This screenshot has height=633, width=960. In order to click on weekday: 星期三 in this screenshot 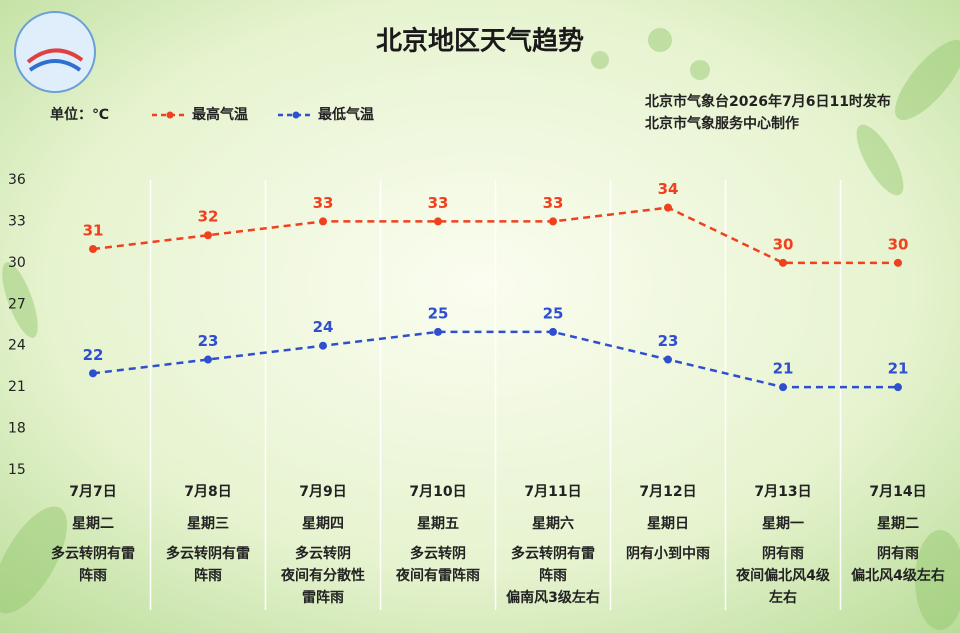, I will do `click(208, 524)`.